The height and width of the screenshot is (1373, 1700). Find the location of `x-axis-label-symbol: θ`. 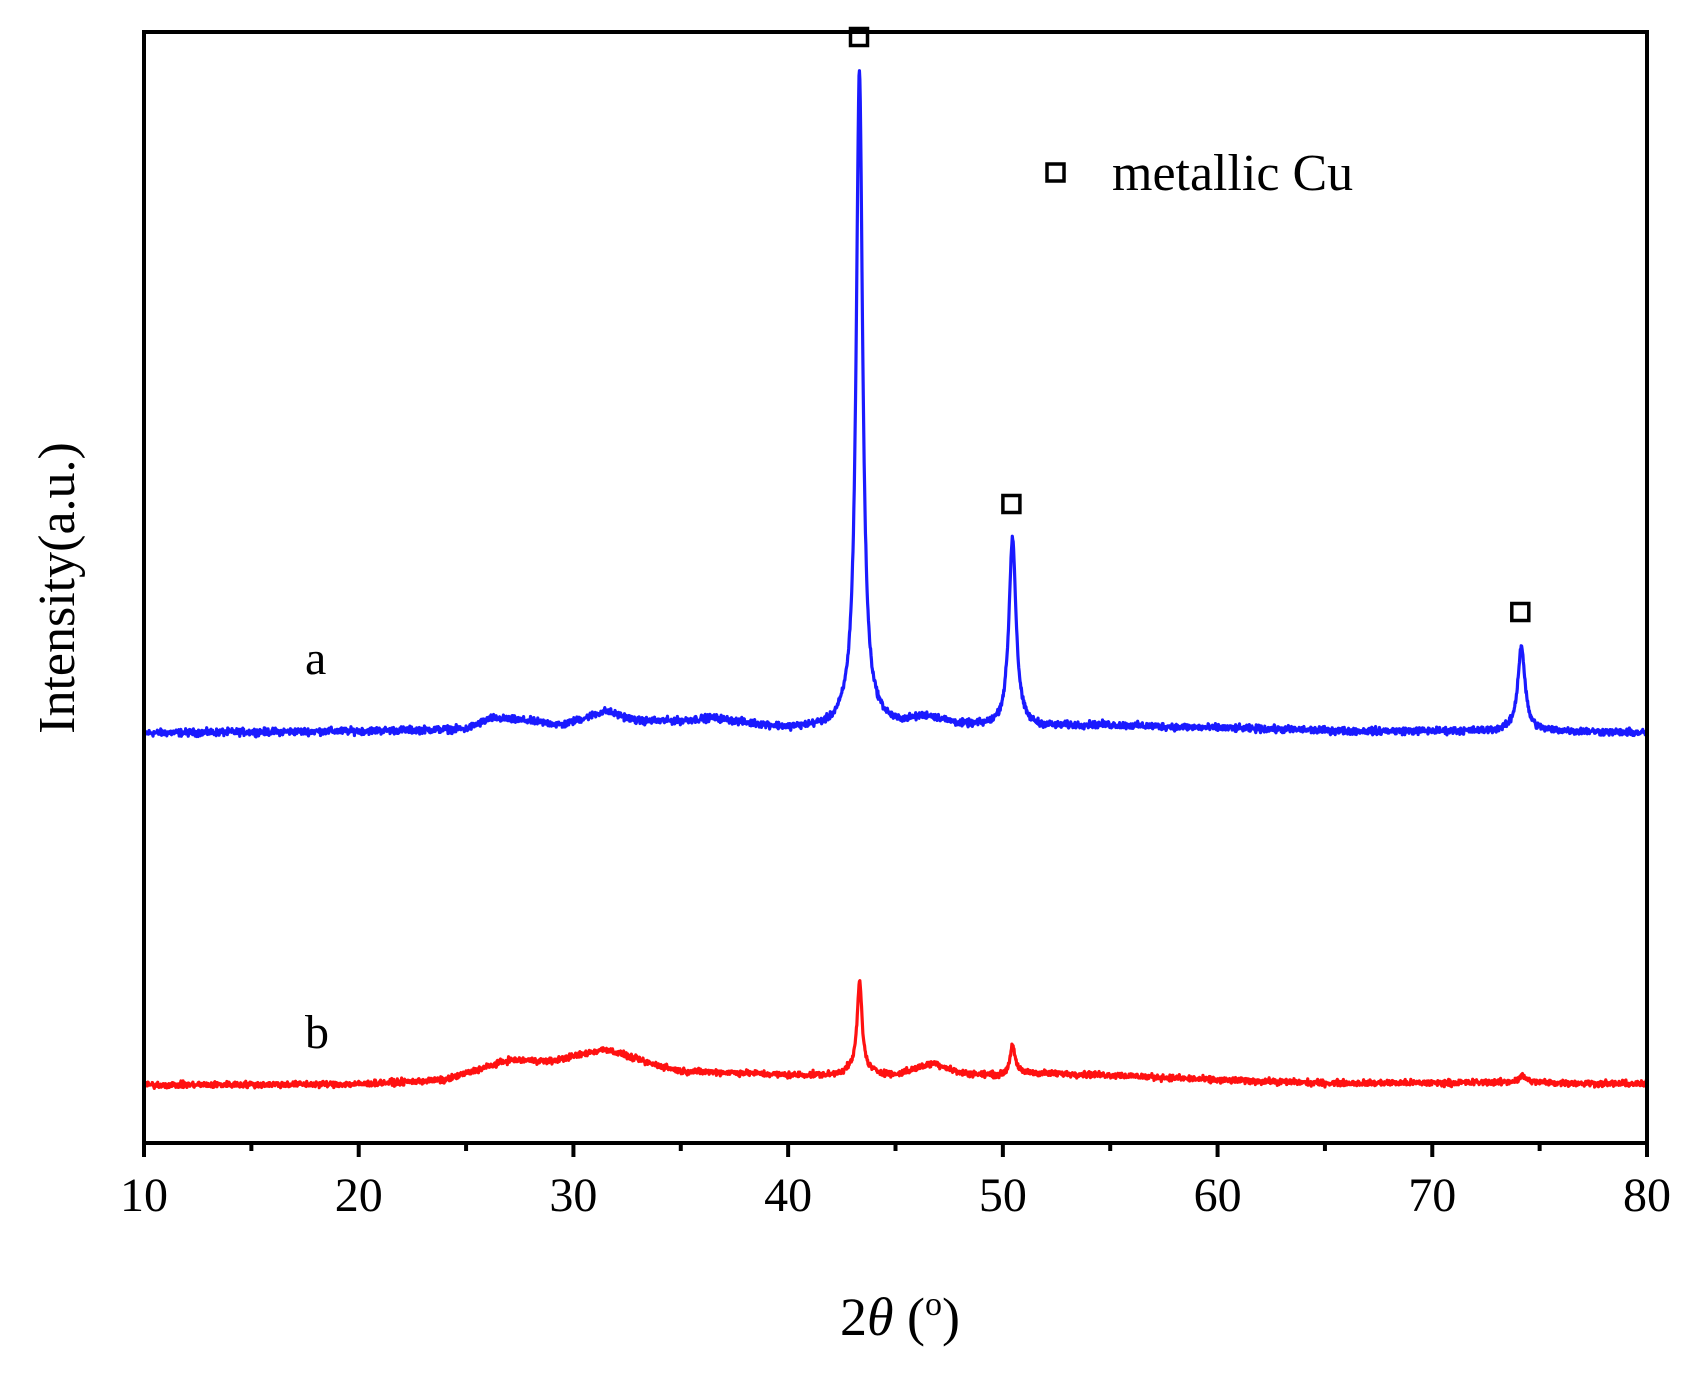

x-axis-label-symbol: θ is located at coordinates (880, 1317).